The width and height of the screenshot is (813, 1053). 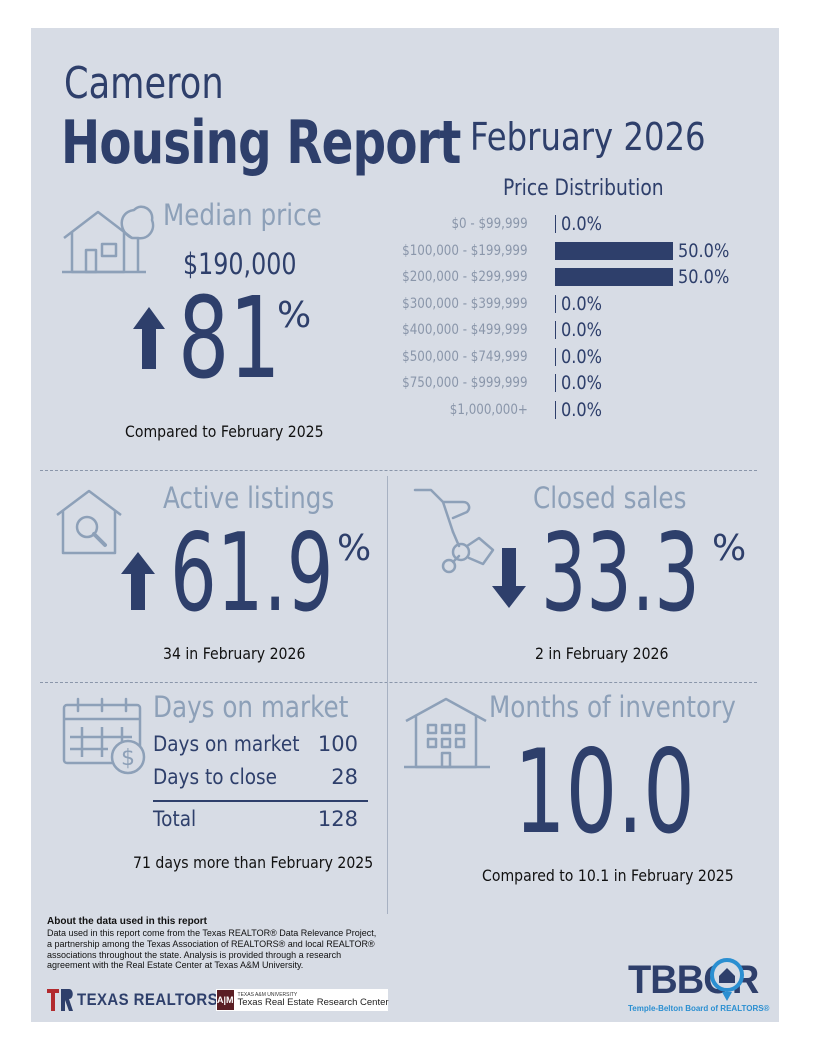 What do you see at coordinates (612, 707) in the screenshot?
I see `months-inventory-label: Months of inventory` at bounding box center [612, 707].